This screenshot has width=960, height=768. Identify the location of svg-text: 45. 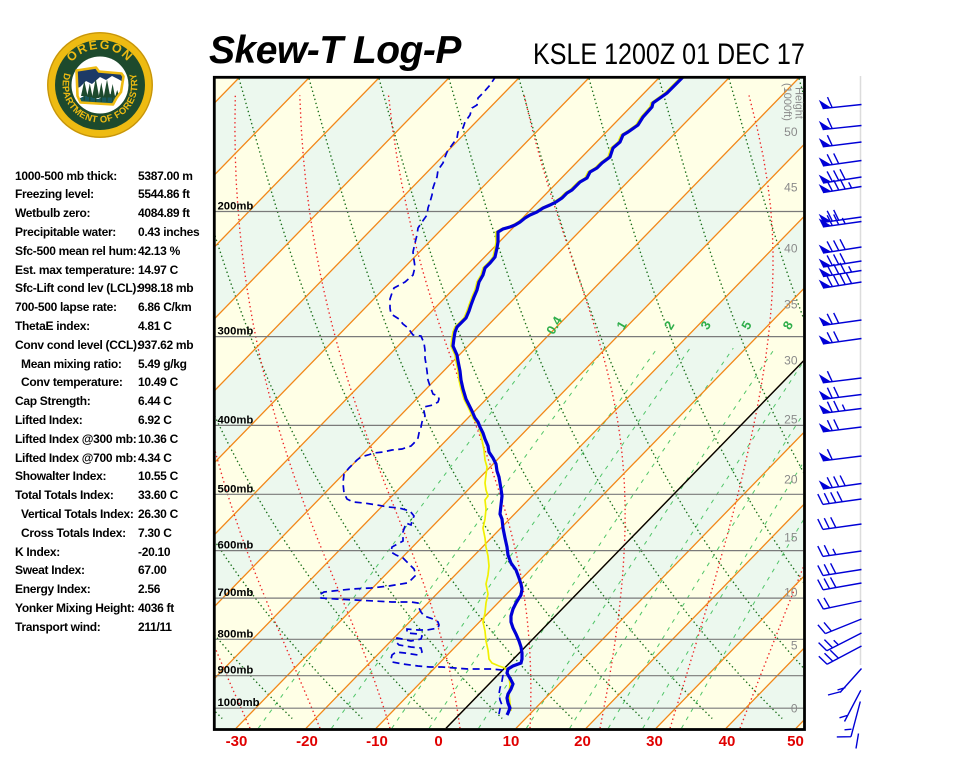
(791, 188).